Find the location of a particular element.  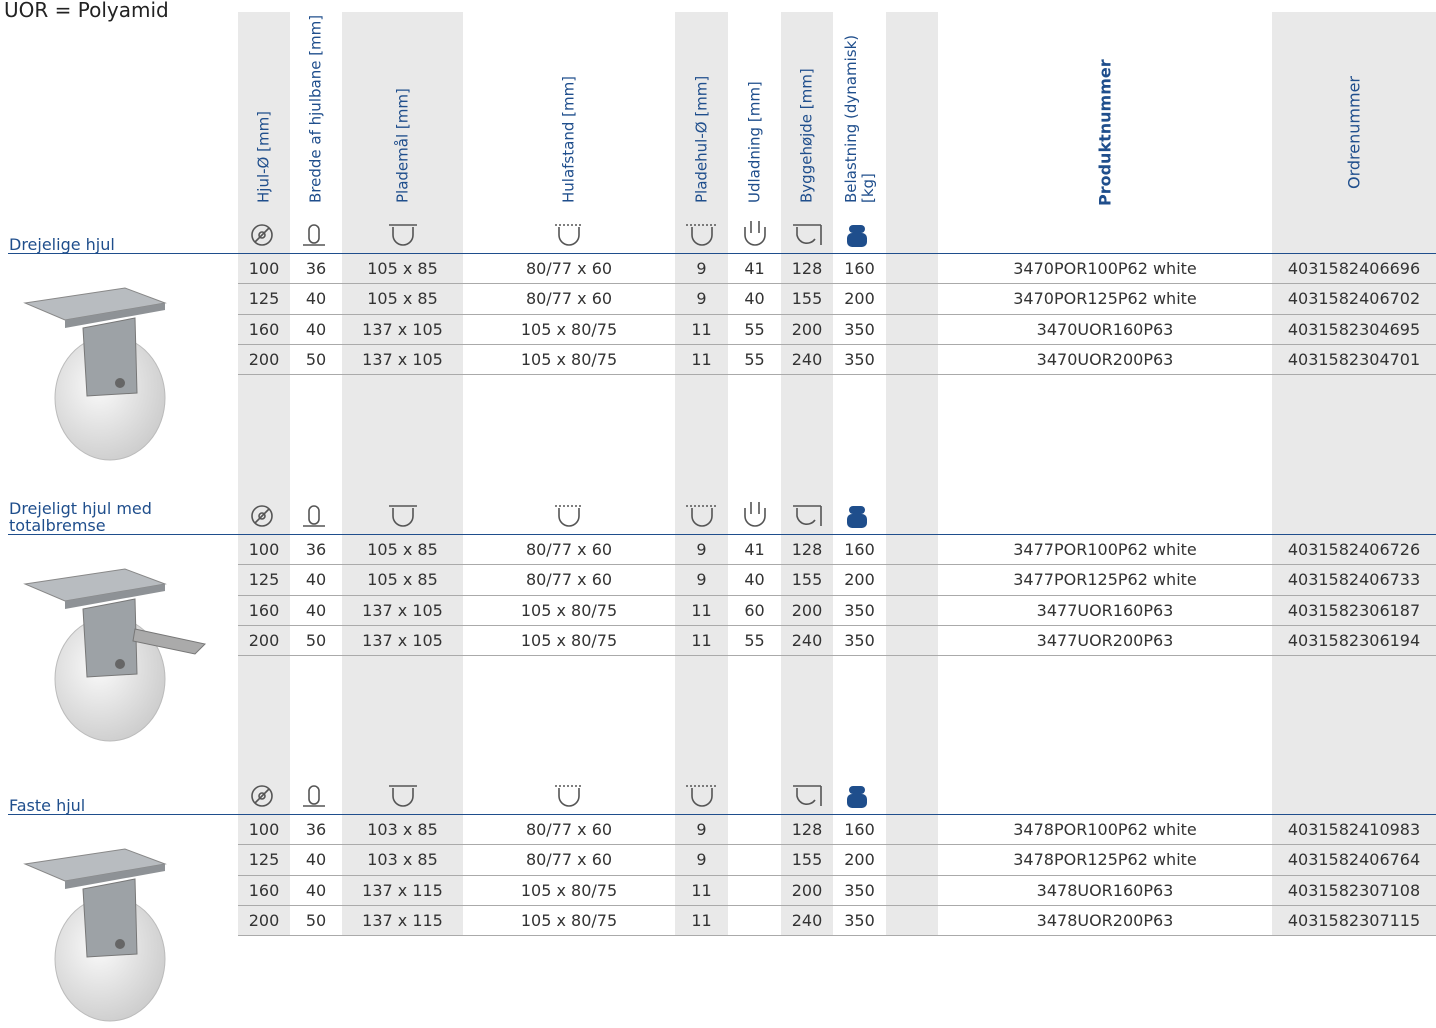

column-header: Ordrenummer is located at coordinates (1354, 133).